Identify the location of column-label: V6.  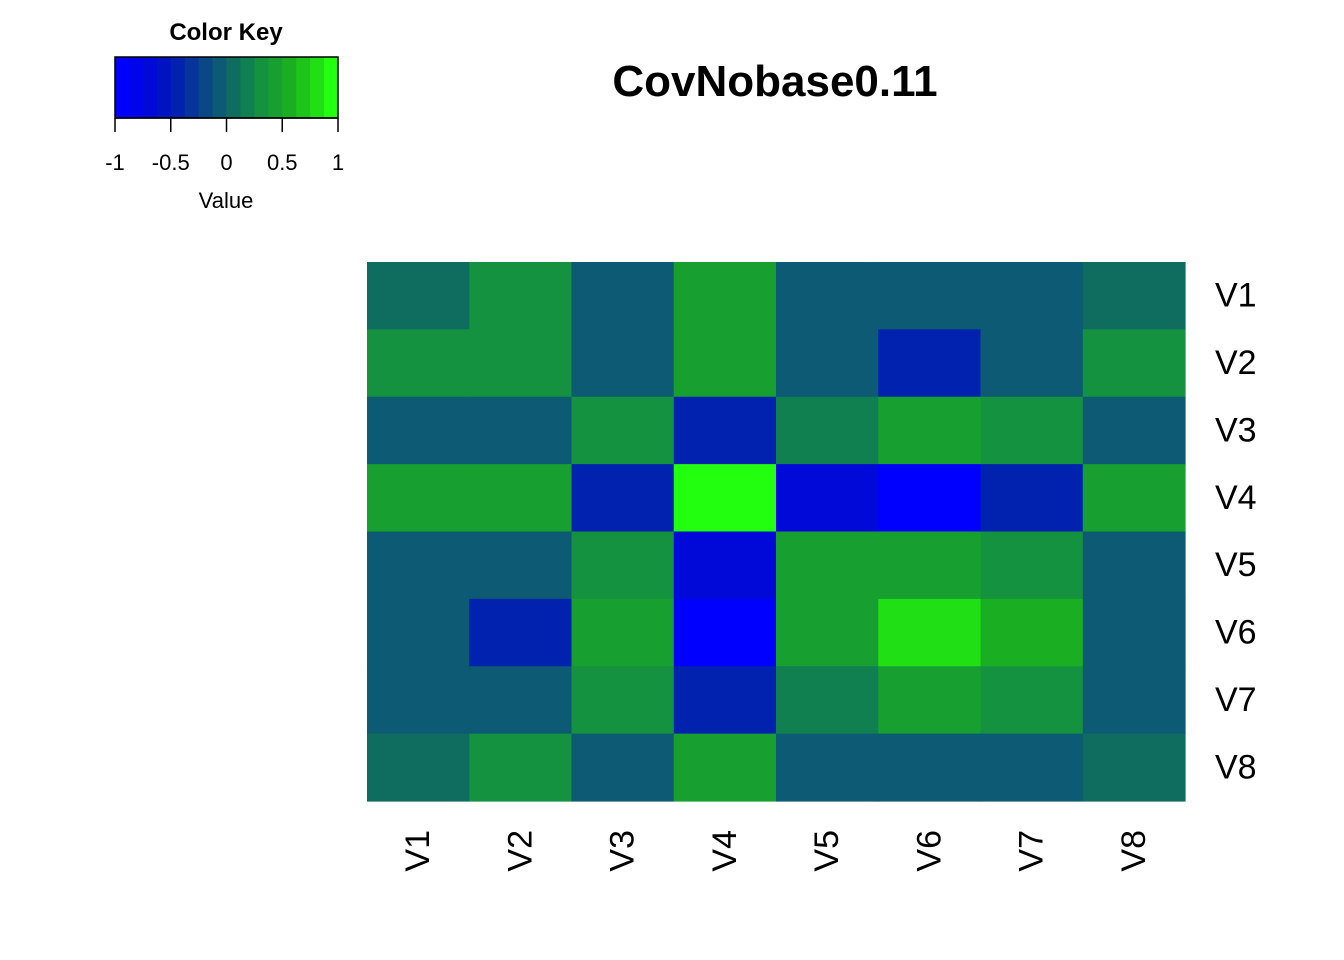
(929, 851).